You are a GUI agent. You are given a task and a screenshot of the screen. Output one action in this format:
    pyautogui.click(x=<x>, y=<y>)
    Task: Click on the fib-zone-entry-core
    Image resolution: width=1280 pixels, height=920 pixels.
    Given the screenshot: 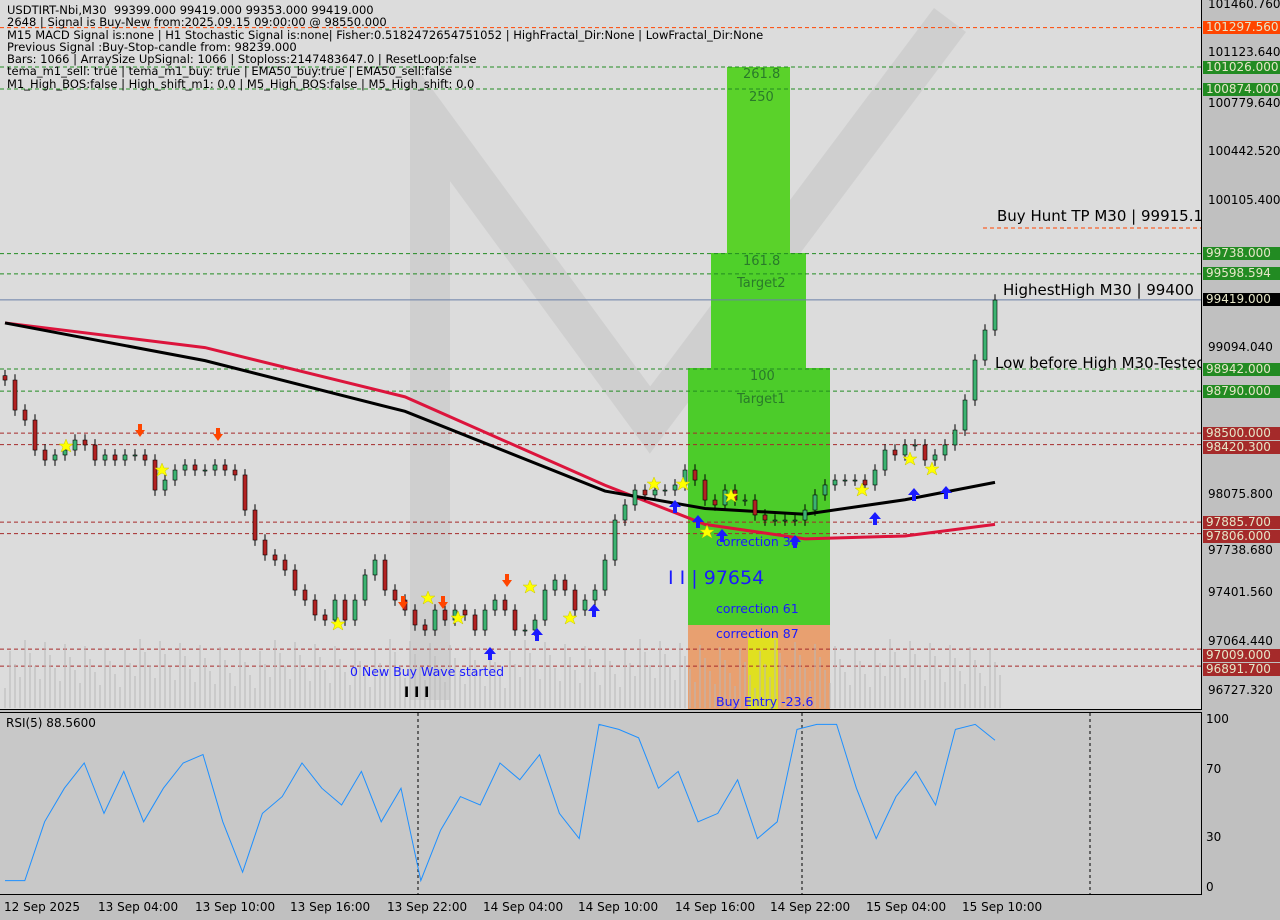 What is the action you would take?
    pyautogui.click(x=763, y=673)
    